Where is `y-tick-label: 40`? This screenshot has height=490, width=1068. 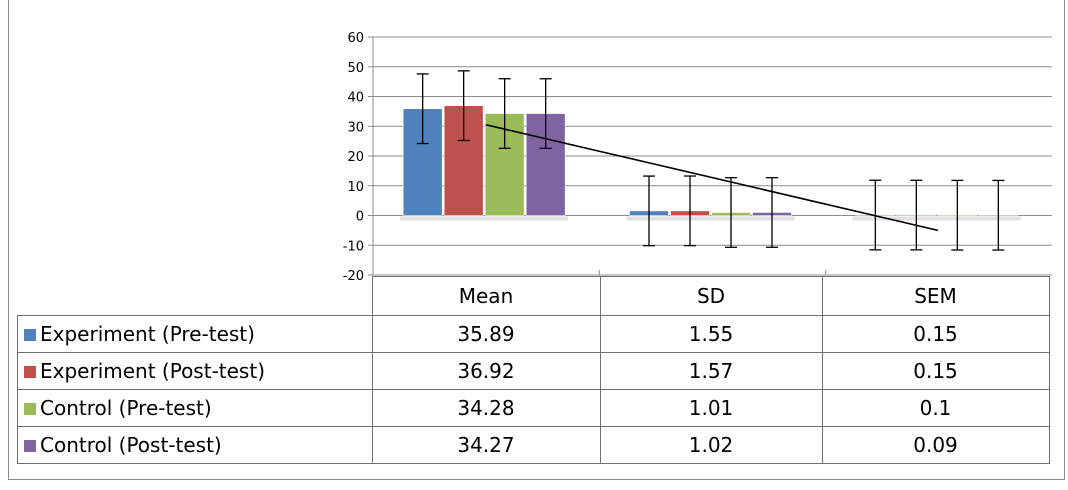
y-tick-label: 40 is located at coordinates (355, 98).